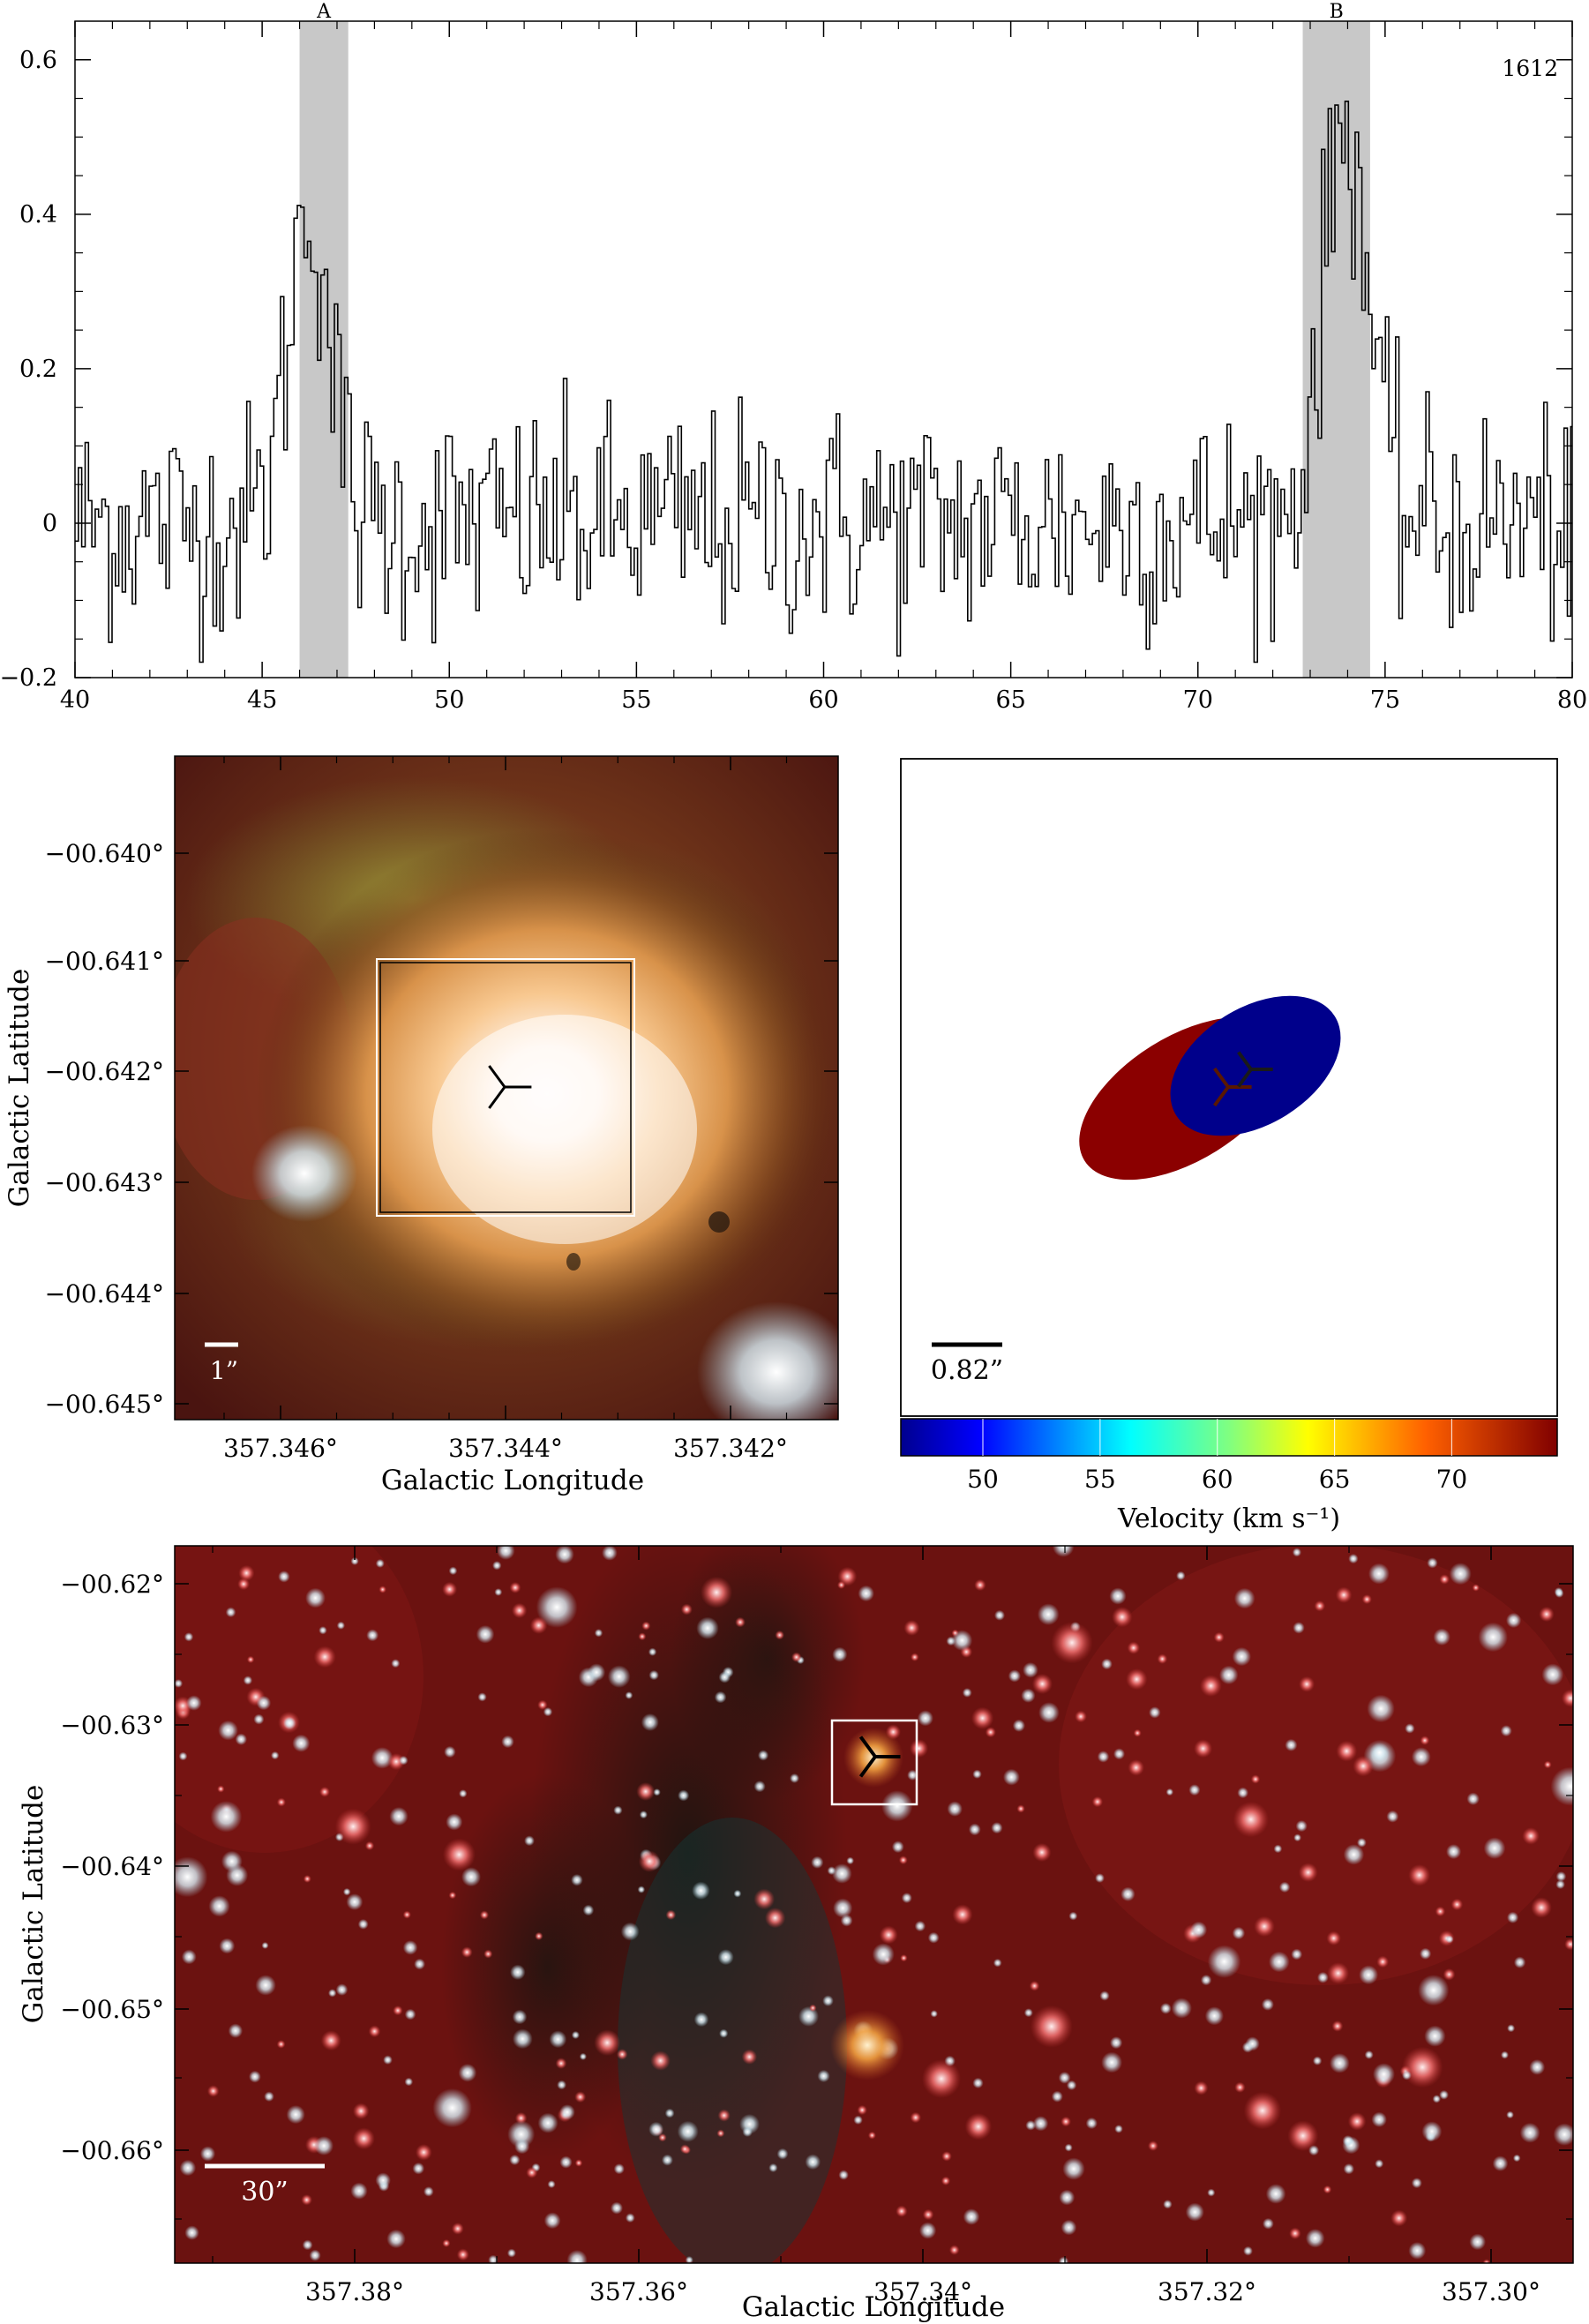  I want to click on colorbar-tick-label: 65, so click(1335, 1479).